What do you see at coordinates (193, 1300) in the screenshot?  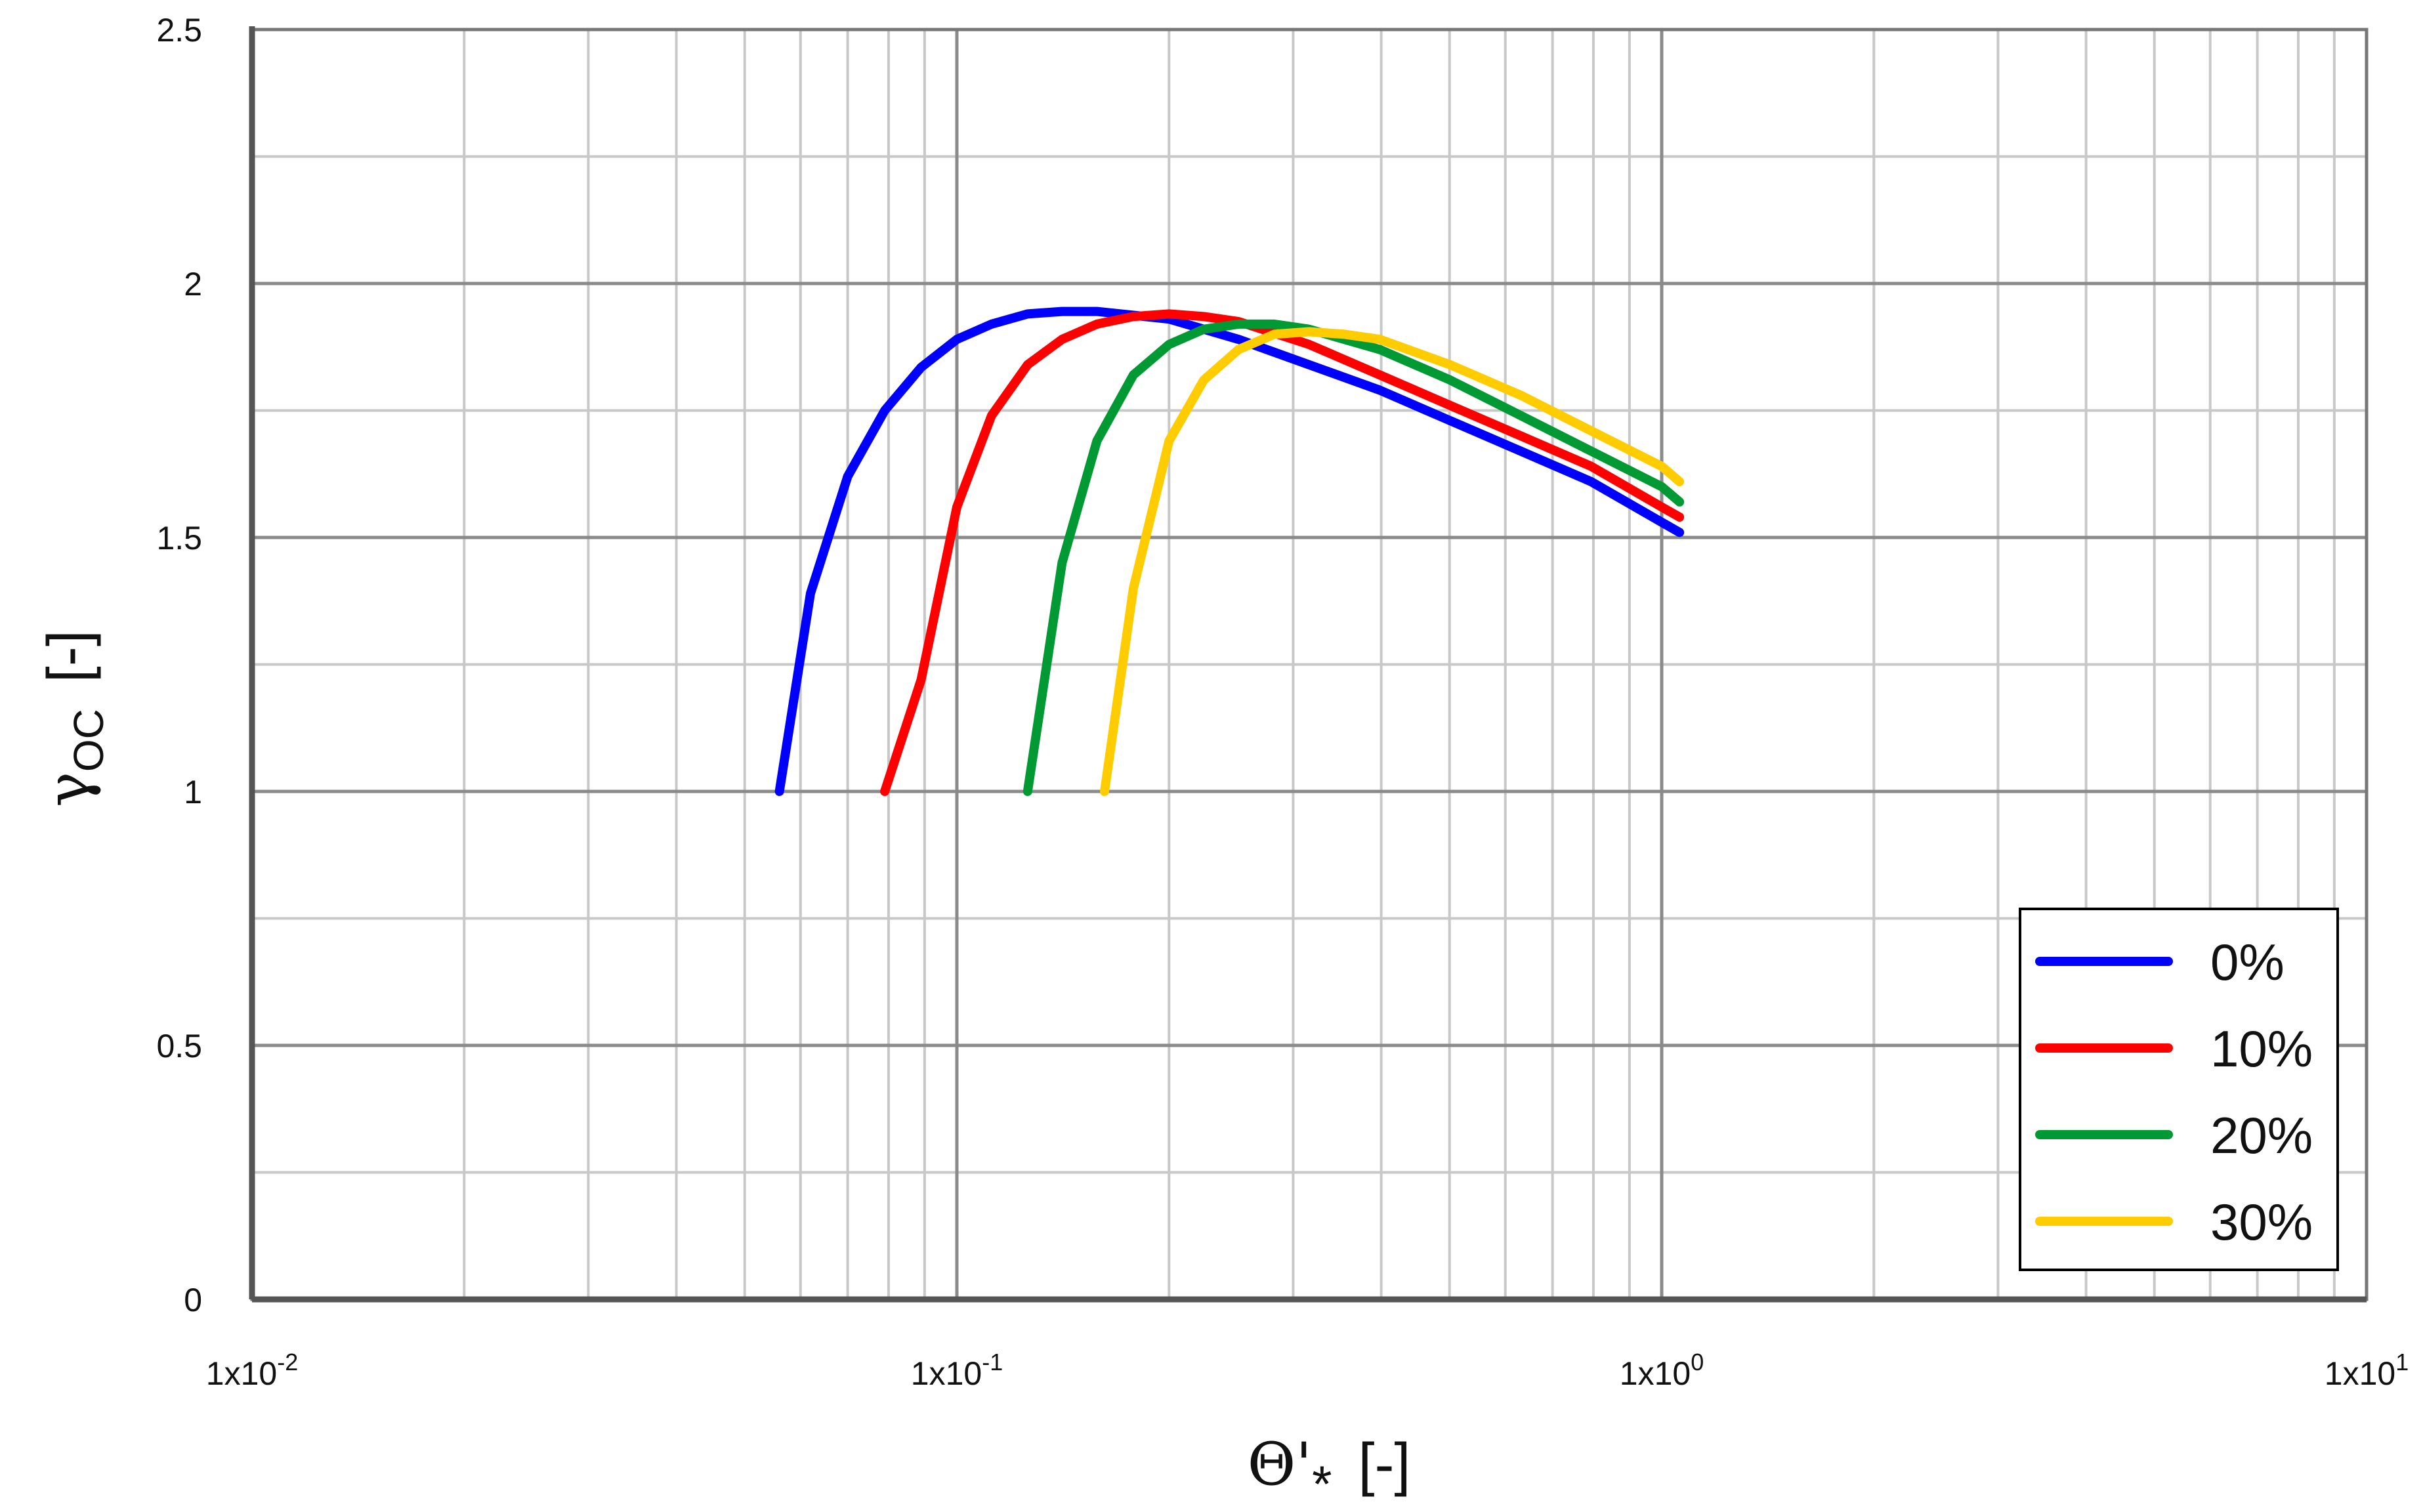 I see `y-tick-label: 0` at bounding box center [193, 1300].